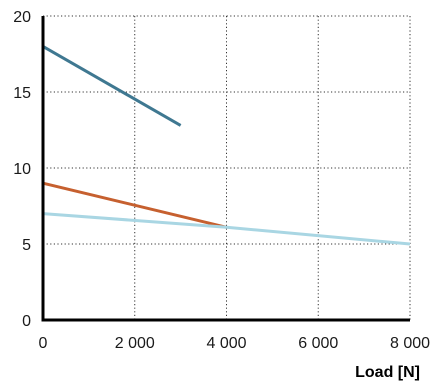 The image size is (438, 385). Describe the element at coordinates (43, 343) in the screenshot. I see `x-tick-label: 0` at that location.